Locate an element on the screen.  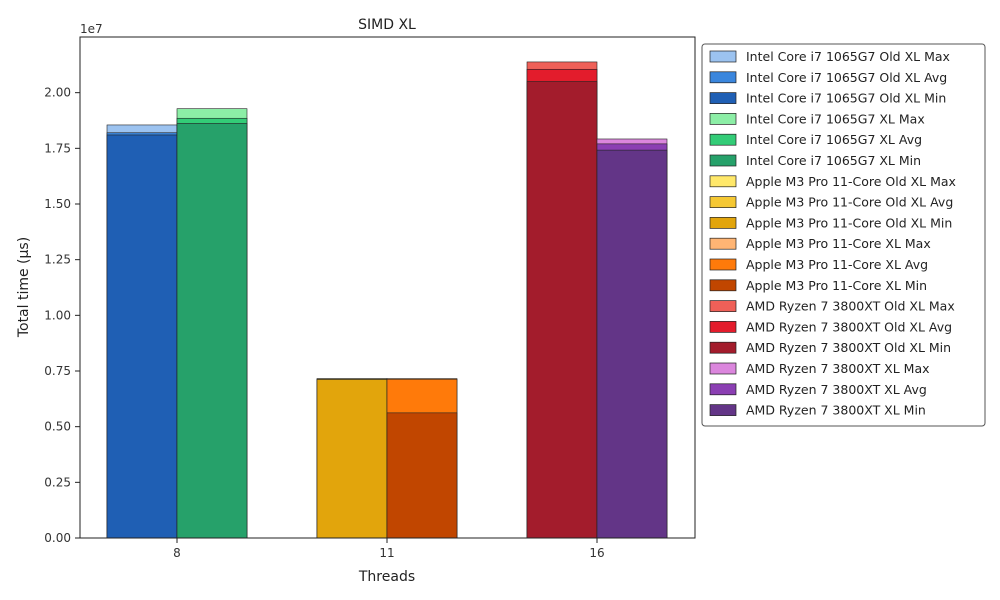
legend-label: AMD Ryzen 7 3800XT Old XL Avg is located at coordinates (849, 326).